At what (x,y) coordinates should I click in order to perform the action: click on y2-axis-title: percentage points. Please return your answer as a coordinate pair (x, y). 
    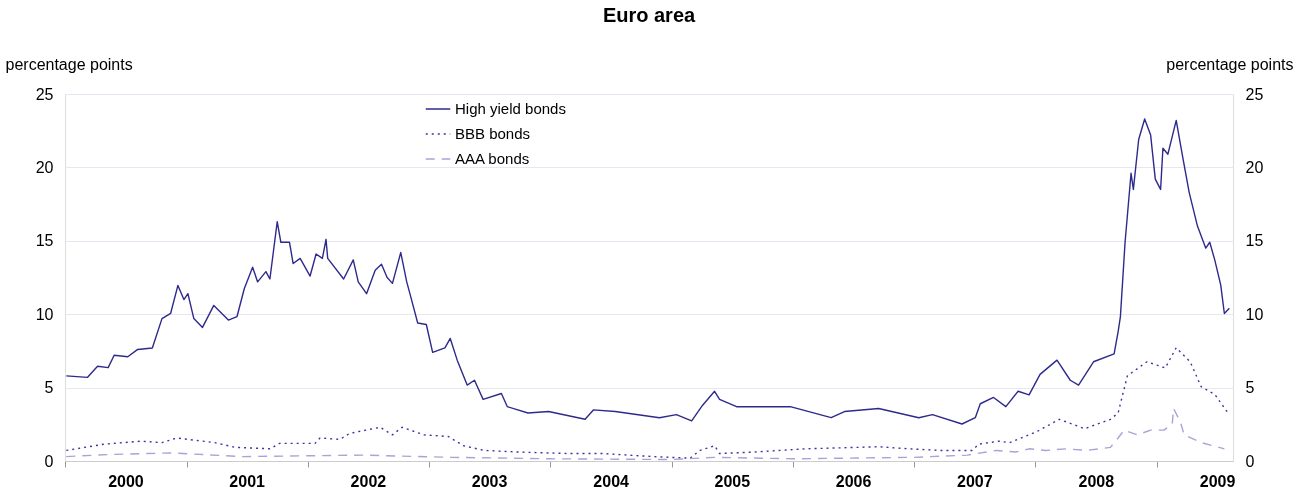
    Looking at the image, I should click on (1230, 64).